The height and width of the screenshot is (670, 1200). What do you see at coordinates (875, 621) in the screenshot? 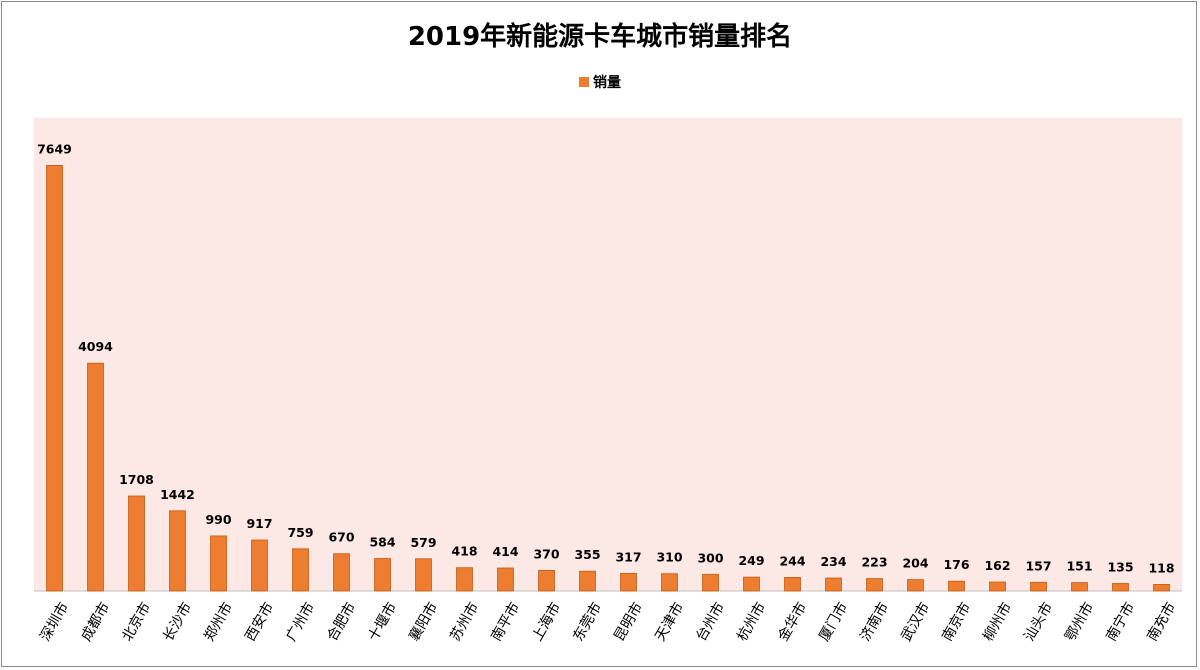
I see `category-label: 济南市` at bounding box center [875, 621].